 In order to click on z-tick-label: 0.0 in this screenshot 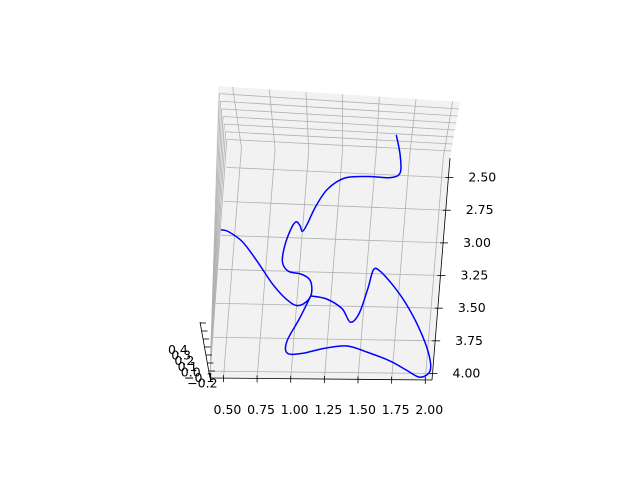, I will do `click(191, 371)`.